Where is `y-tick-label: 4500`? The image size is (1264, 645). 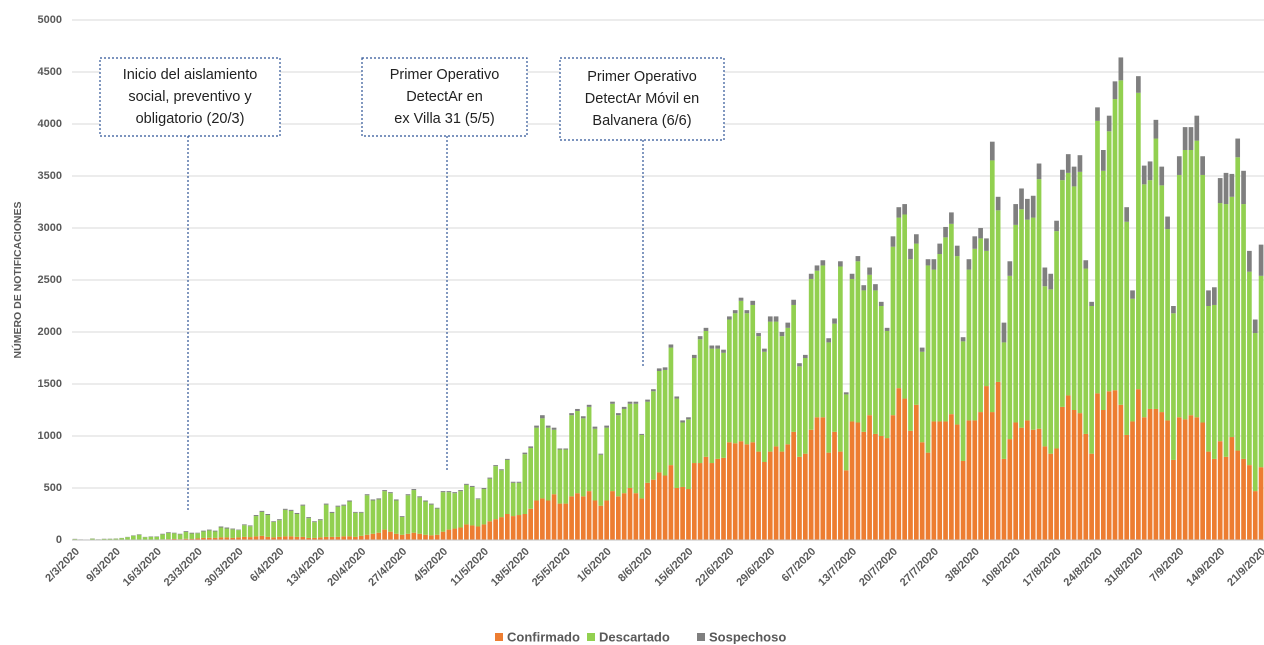 y-tick-label: 4500 is located at coordinates (50, 72).